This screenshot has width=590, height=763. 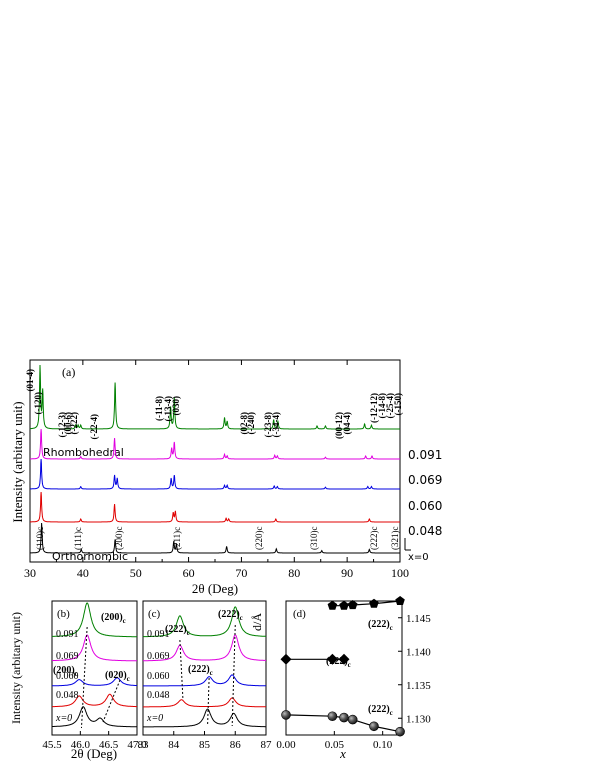 I want to click on panel-b-curve-0.091, so click(x=94, y=620).